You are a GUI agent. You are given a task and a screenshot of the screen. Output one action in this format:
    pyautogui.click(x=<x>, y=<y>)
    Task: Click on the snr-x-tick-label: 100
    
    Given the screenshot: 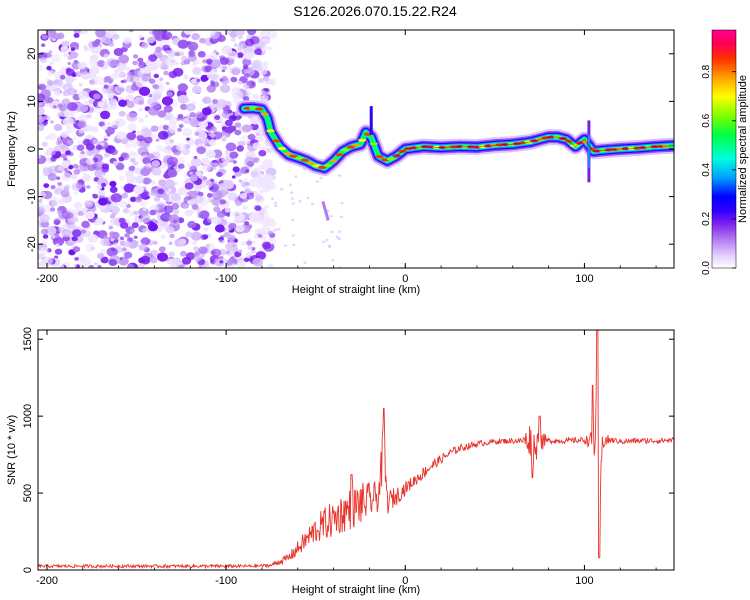 What is the action you would take?
    pyautogui.click(x=584, y=581)
    